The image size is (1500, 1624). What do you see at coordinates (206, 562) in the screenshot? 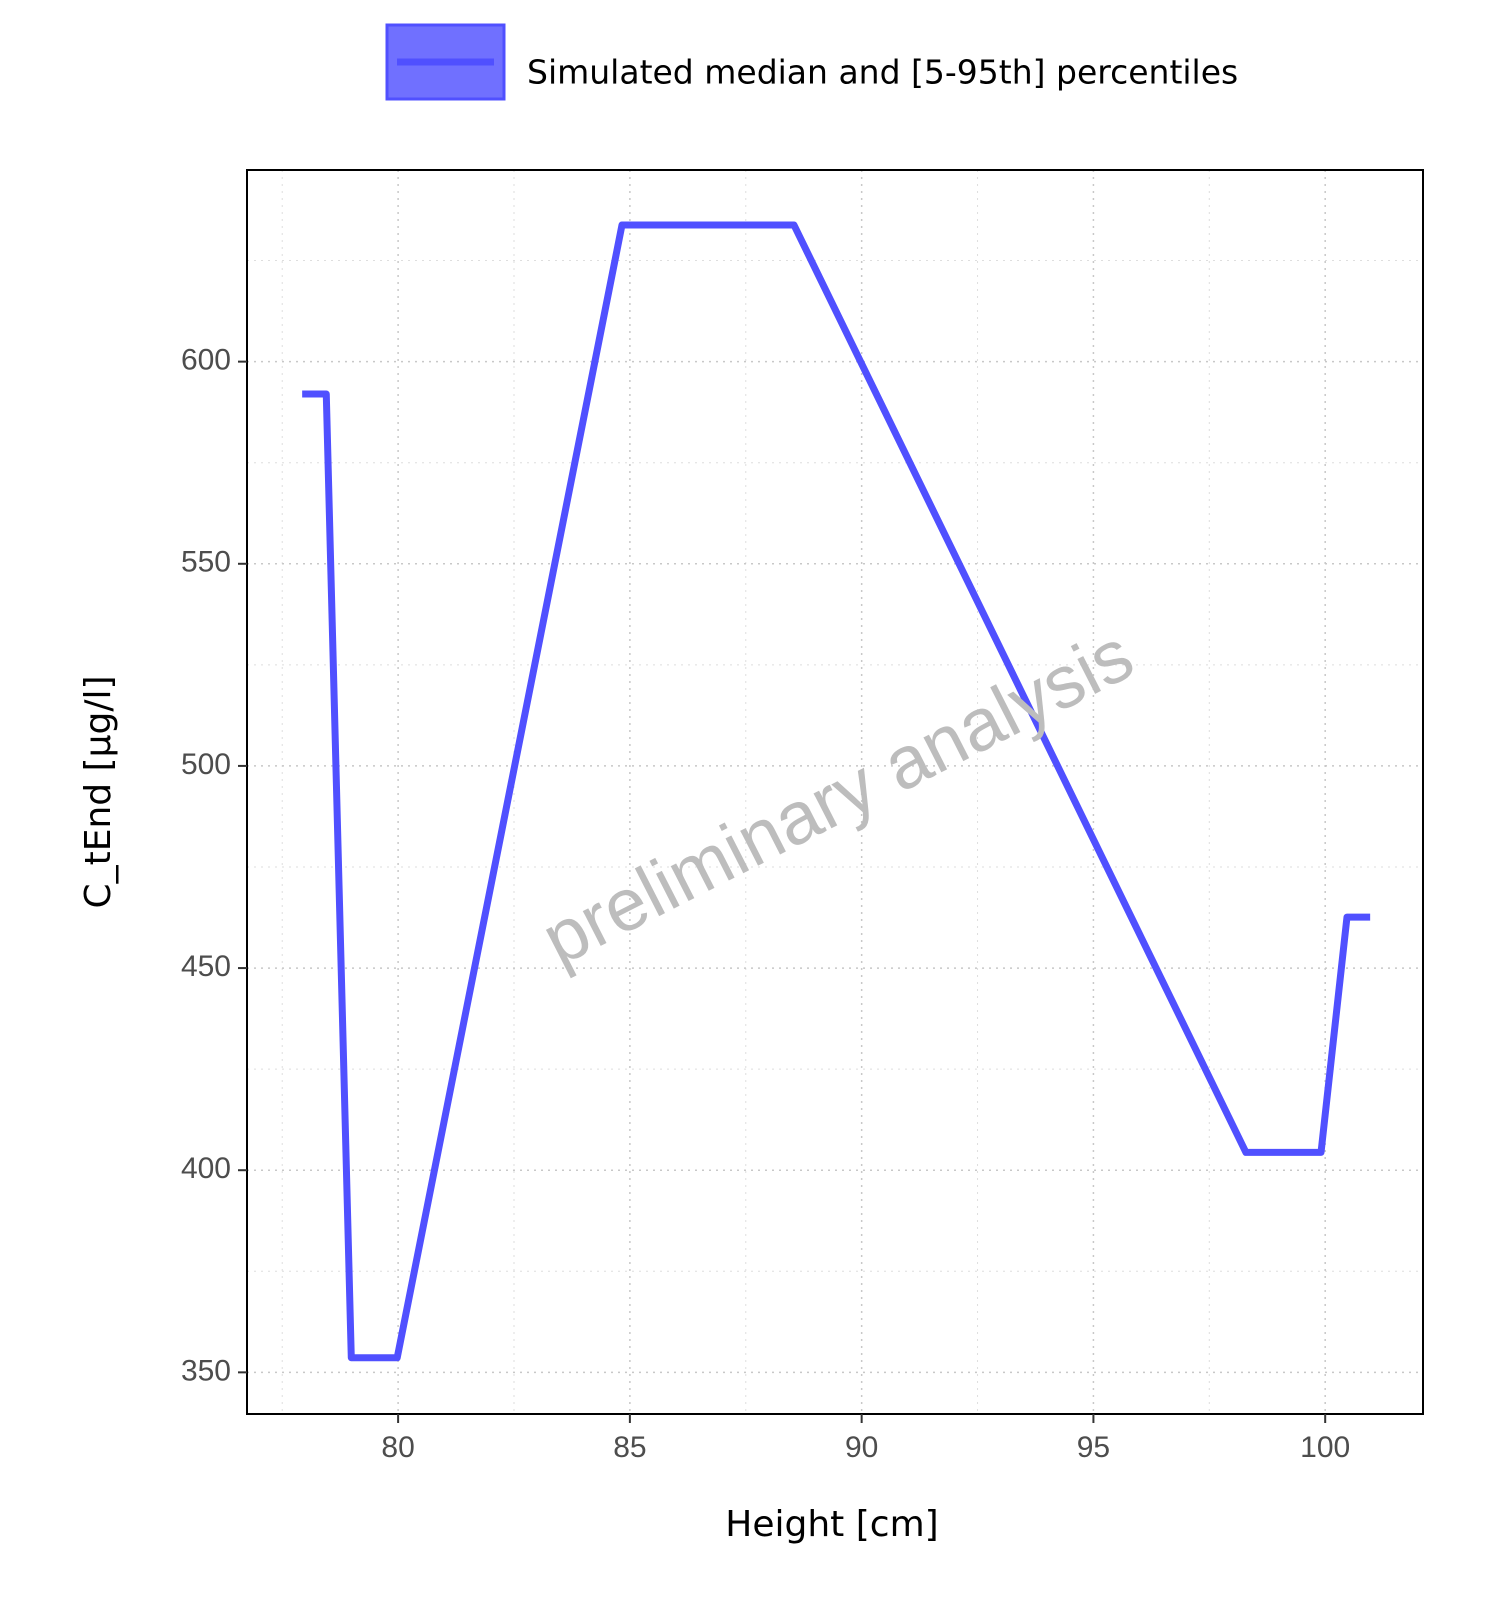
I see `y-tick-label: 550` at bounding box center [206, 562].